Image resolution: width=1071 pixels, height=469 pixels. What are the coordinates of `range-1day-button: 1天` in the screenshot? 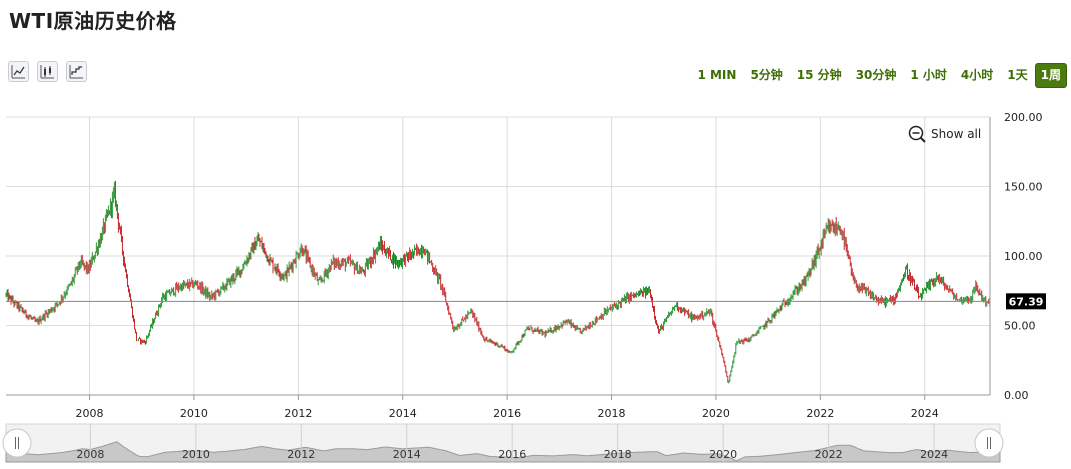 It's located at (1017, 74).